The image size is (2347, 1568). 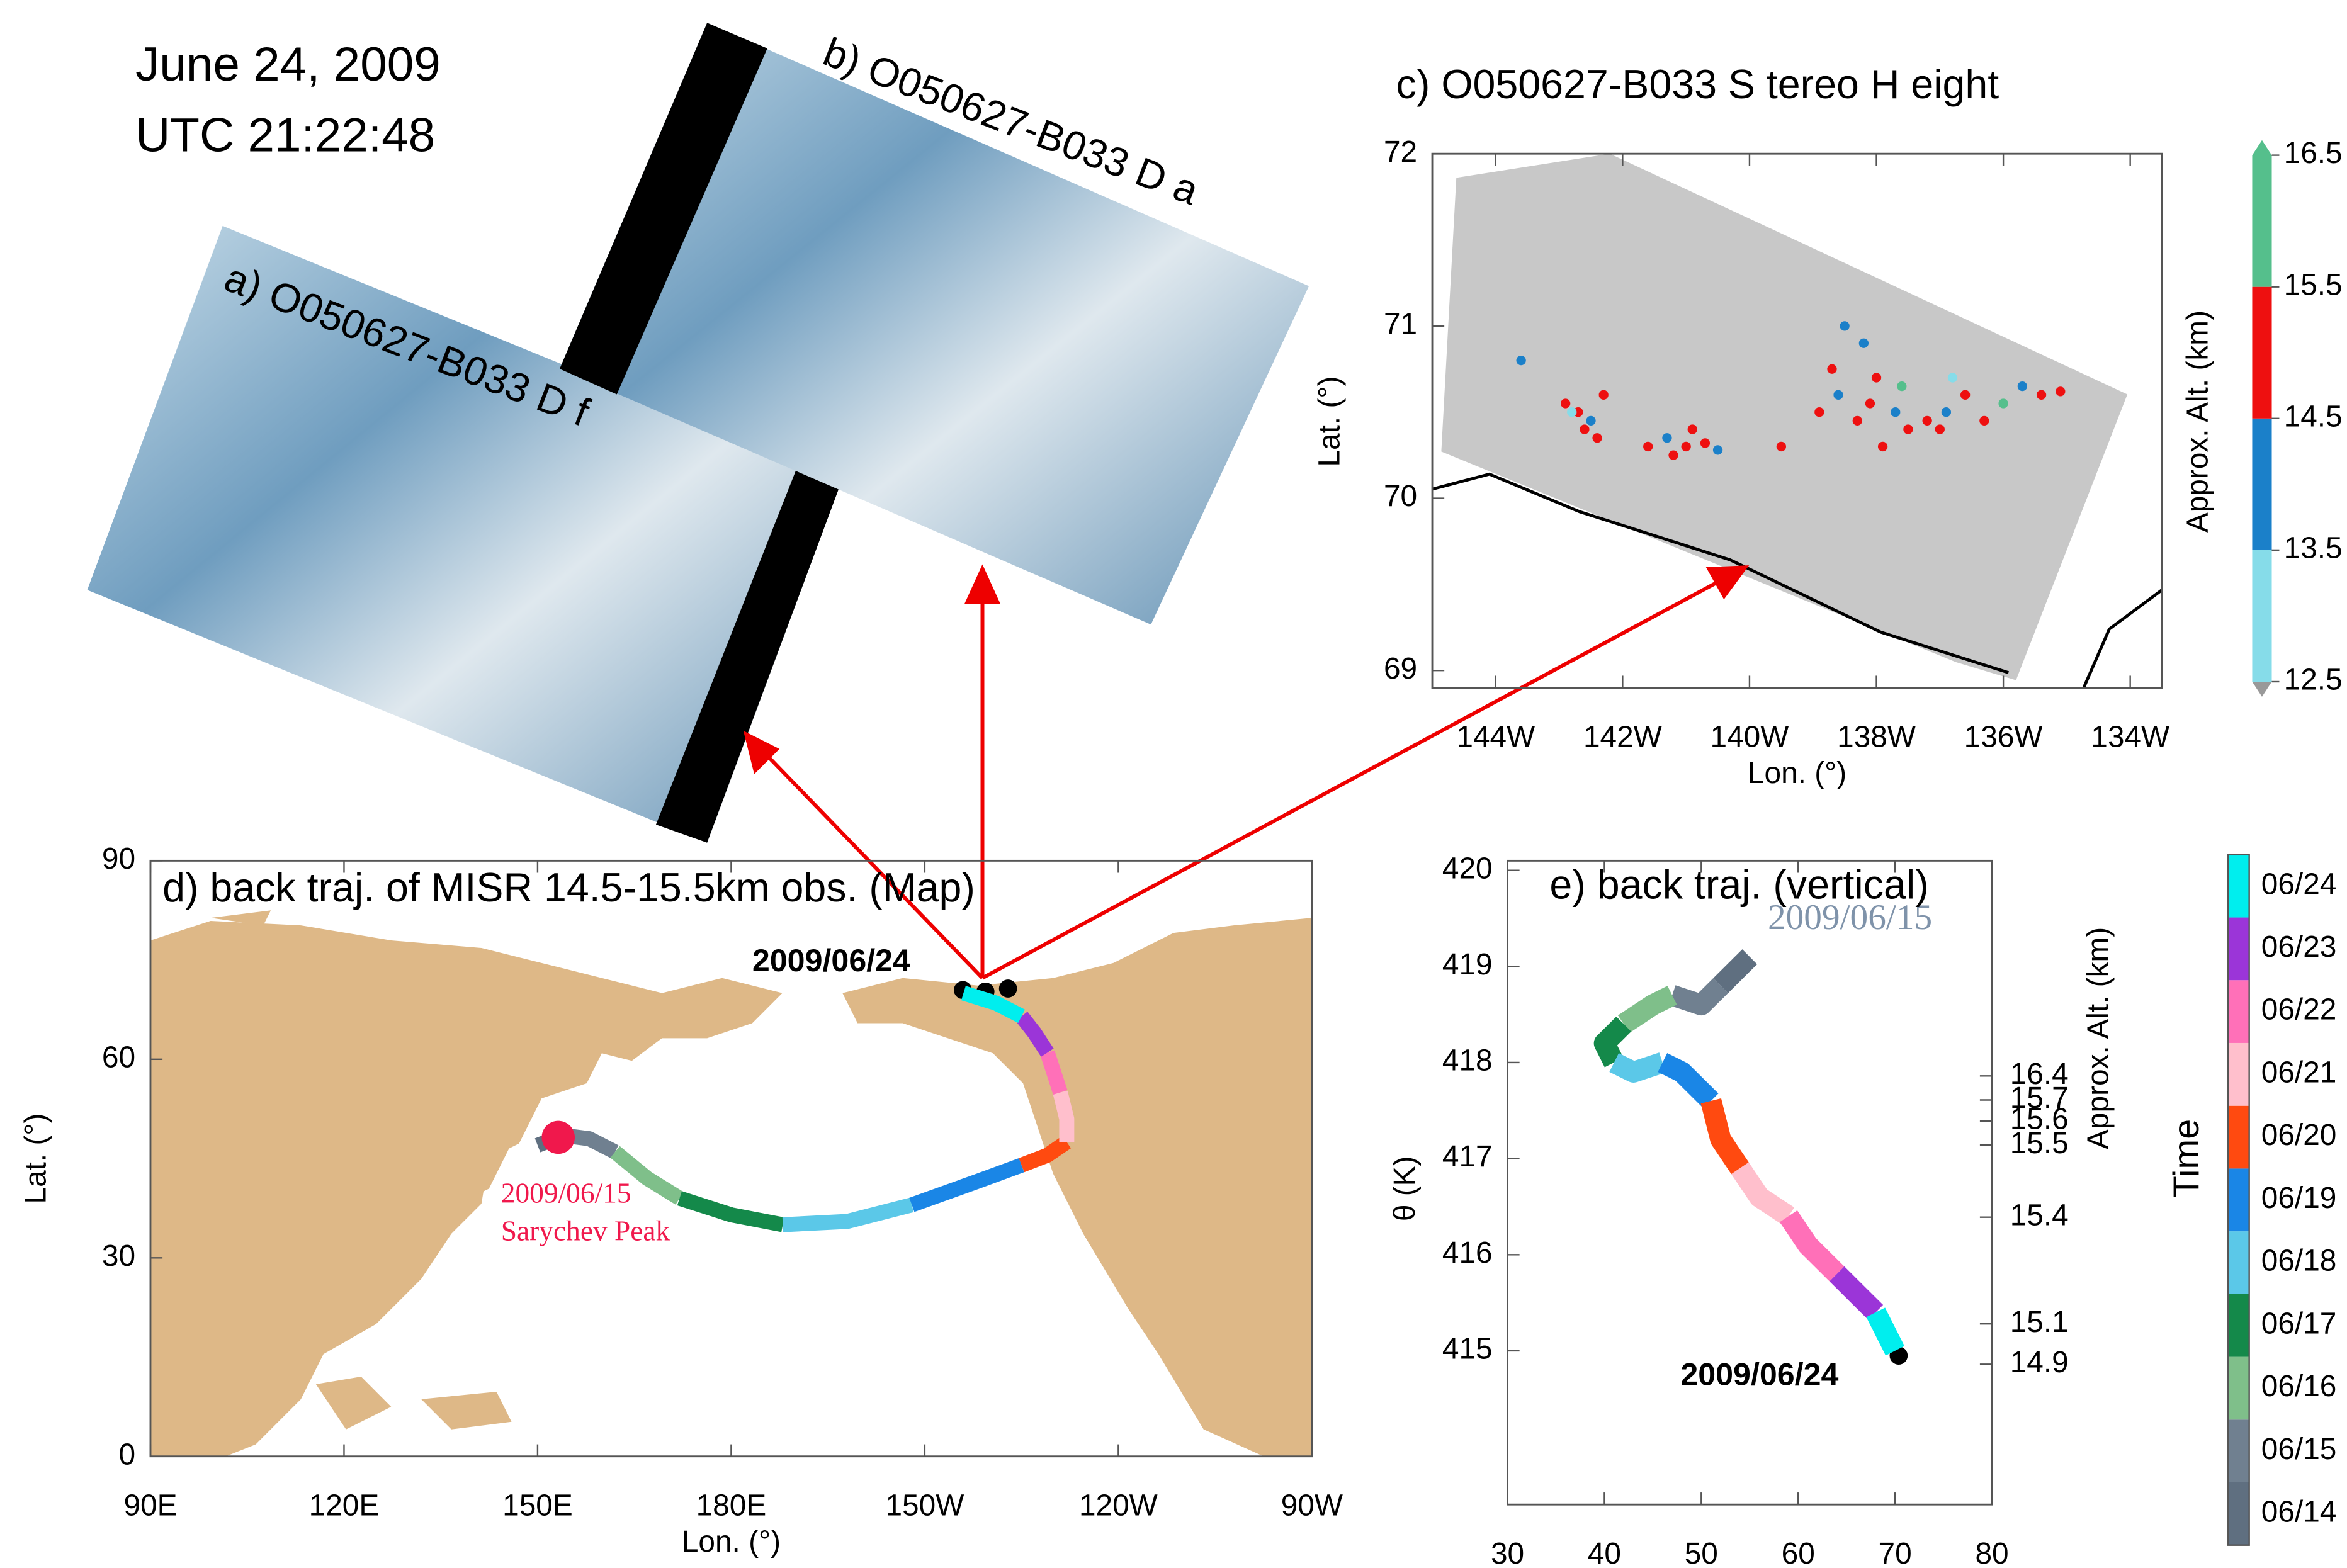 What do you see at coordinates (2299, 1450) in the screenshot?
I see `legend-label: 06/15` at bounding box center [2299, 1450].